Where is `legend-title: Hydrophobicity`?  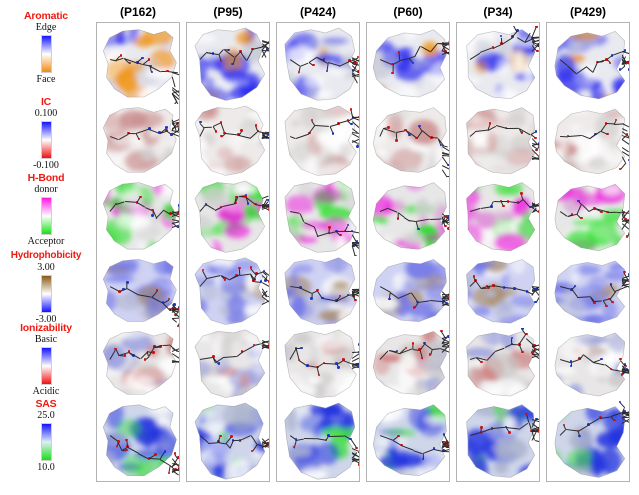 legend-title: Hydrophobicity is located at coordinates (46, 255).